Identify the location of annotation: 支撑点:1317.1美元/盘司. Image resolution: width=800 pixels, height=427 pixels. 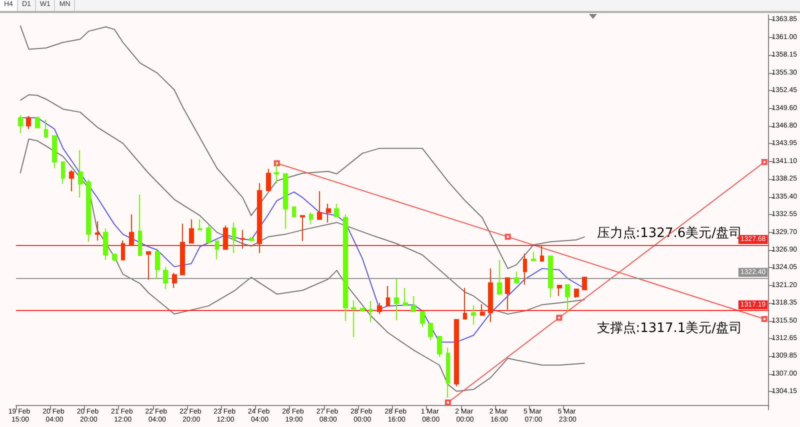
(669, 328).